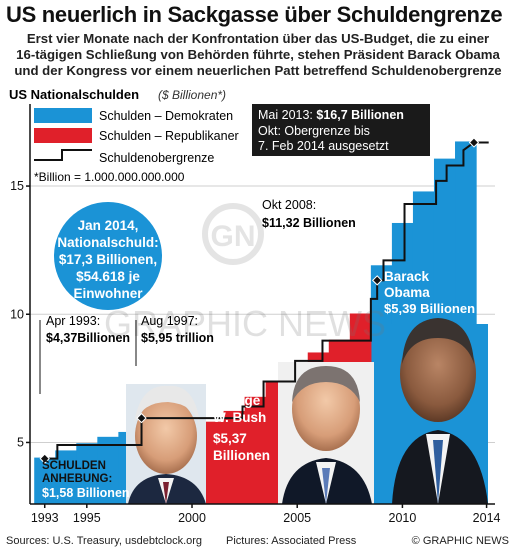 The image size is (515, 552). What do you see at coordinates (166, 444) in the screenshot?
I see `clinton-portrait` at bounding box center [166, 444].